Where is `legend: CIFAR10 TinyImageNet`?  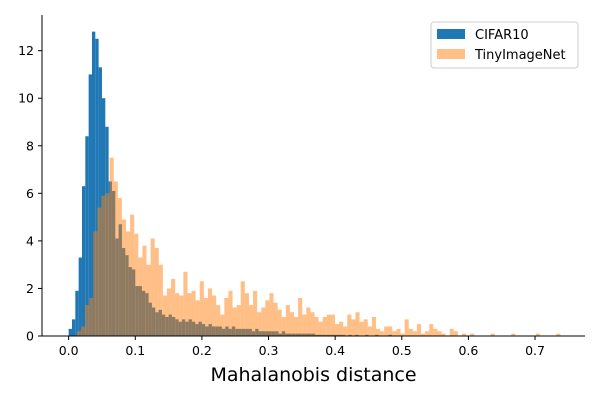
legend: CIFAR10 TinyImageNet is located at coordinates (504, 45).